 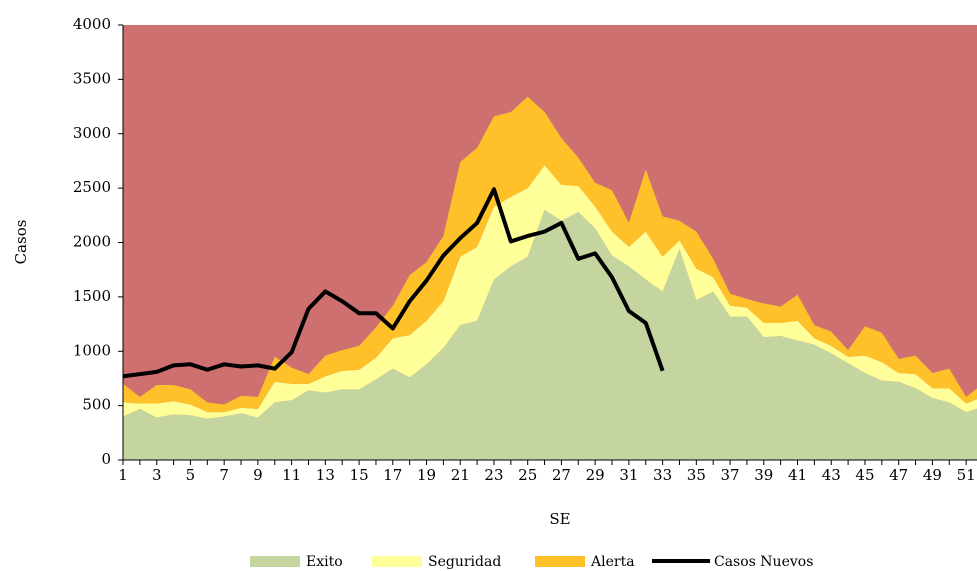 I want to click on y-tick-label: 500, so click(x=96, y=405).